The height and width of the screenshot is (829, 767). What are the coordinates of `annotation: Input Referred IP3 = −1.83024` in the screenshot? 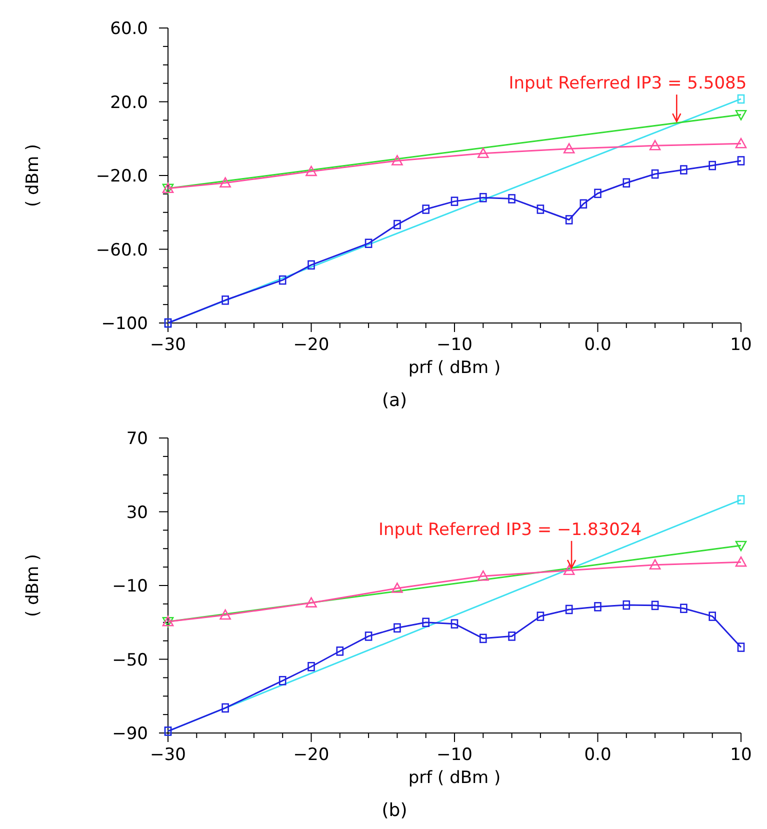 It's located at (510, 530).